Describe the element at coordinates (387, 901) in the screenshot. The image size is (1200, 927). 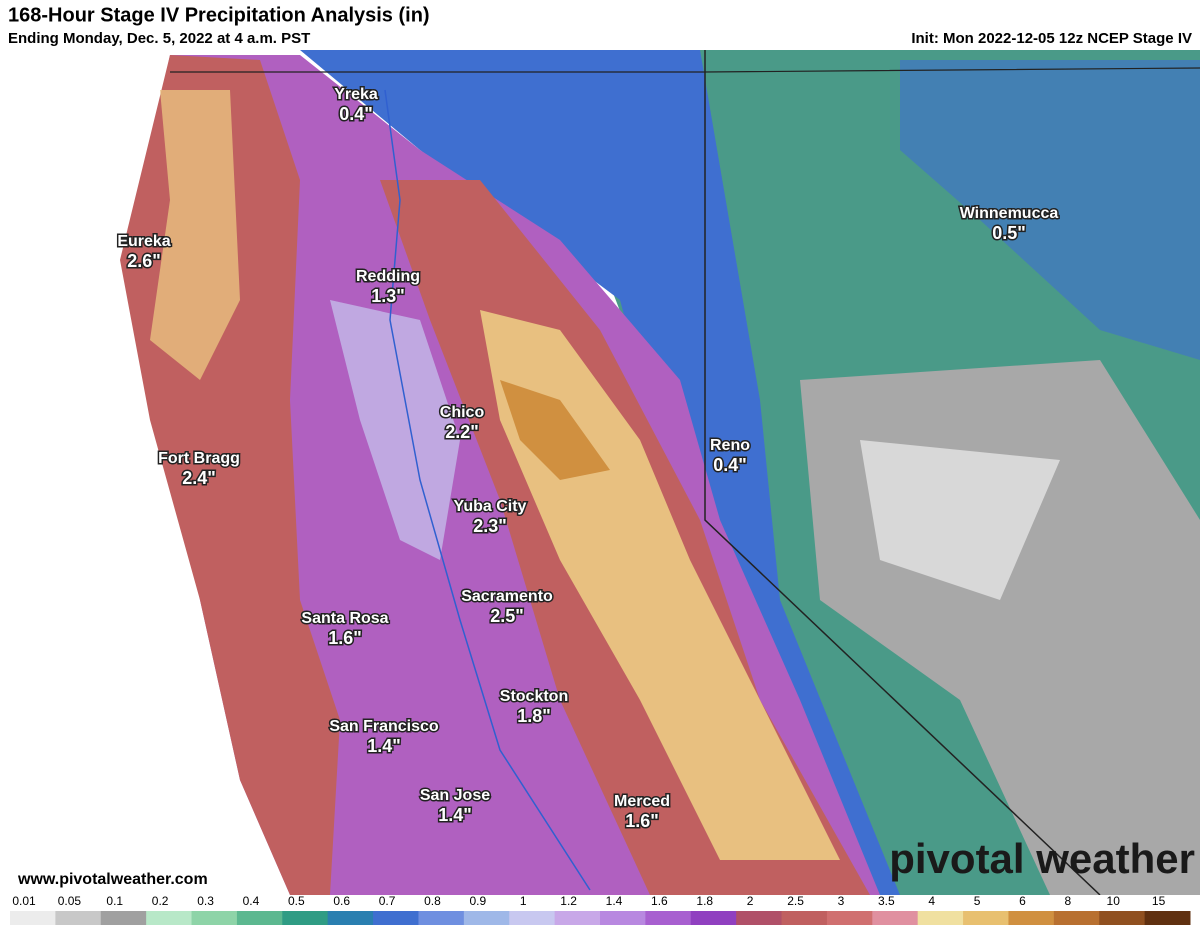
I see `colorbar-label: 0.7` at that location.